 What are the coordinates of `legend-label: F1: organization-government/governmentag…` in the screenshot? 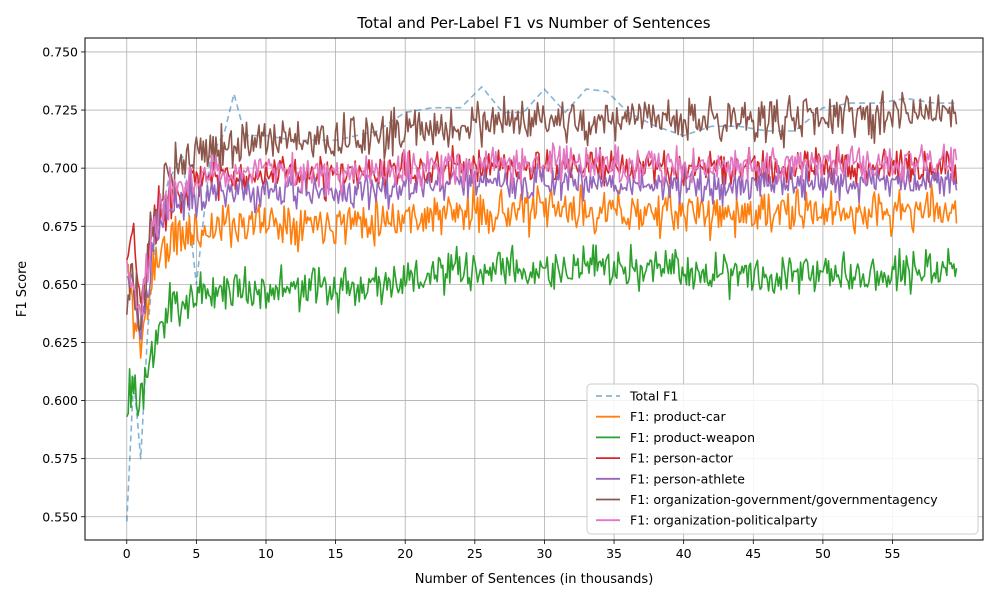 It's located at (784, 499).